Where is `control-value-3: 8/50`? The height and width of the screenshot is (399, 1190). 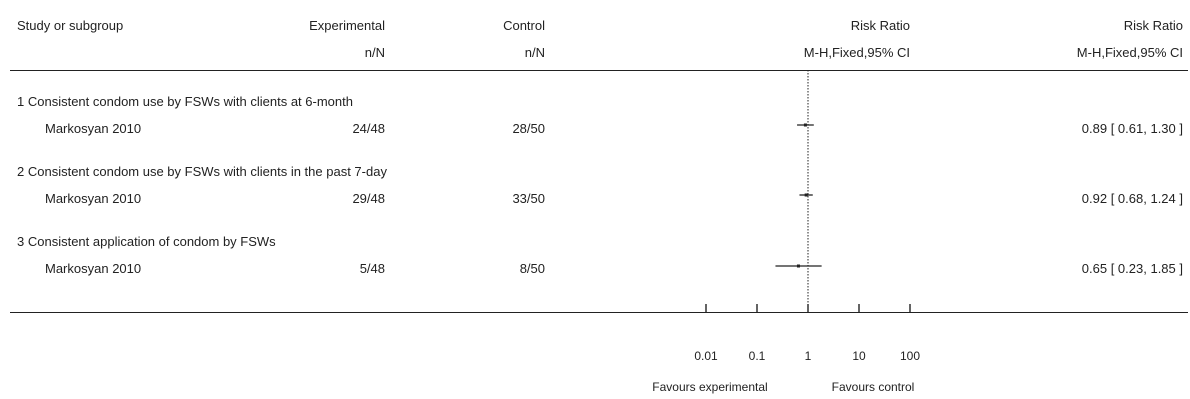 control-value-3: 8/50 is located at coordinates (532, 268).